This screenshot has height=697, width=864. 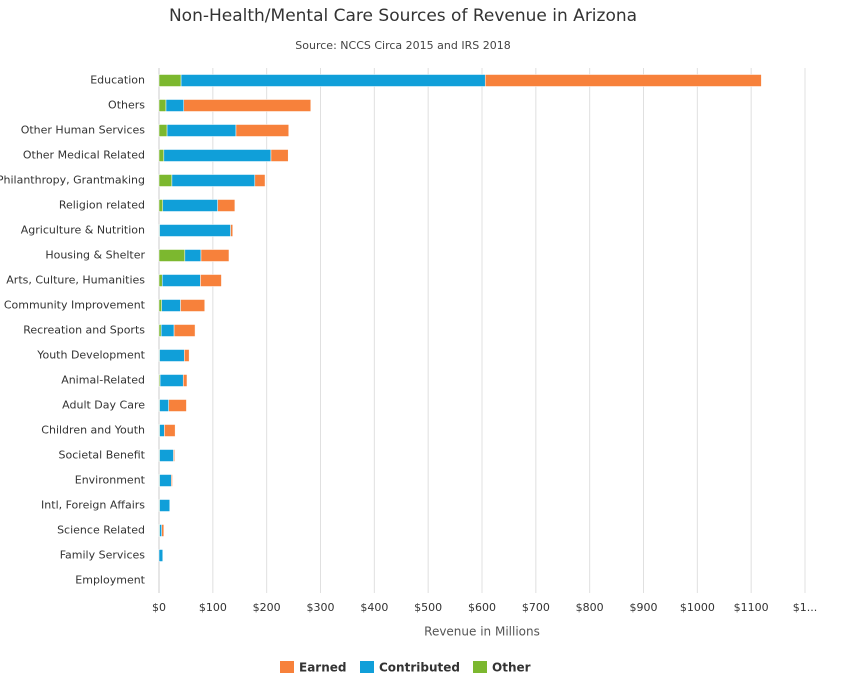 I want to click on y-tick-label: Education, so click(x=117, y=80).